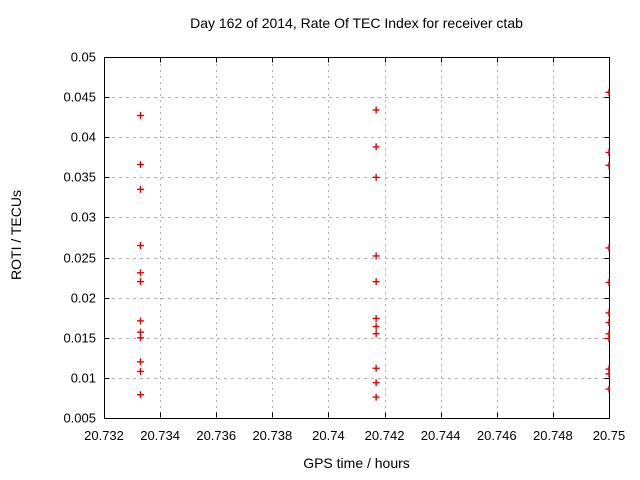  Describe the element at coordinates (440, 435) in the screenshot. I see `x-tick-label: 20.744` at that location.